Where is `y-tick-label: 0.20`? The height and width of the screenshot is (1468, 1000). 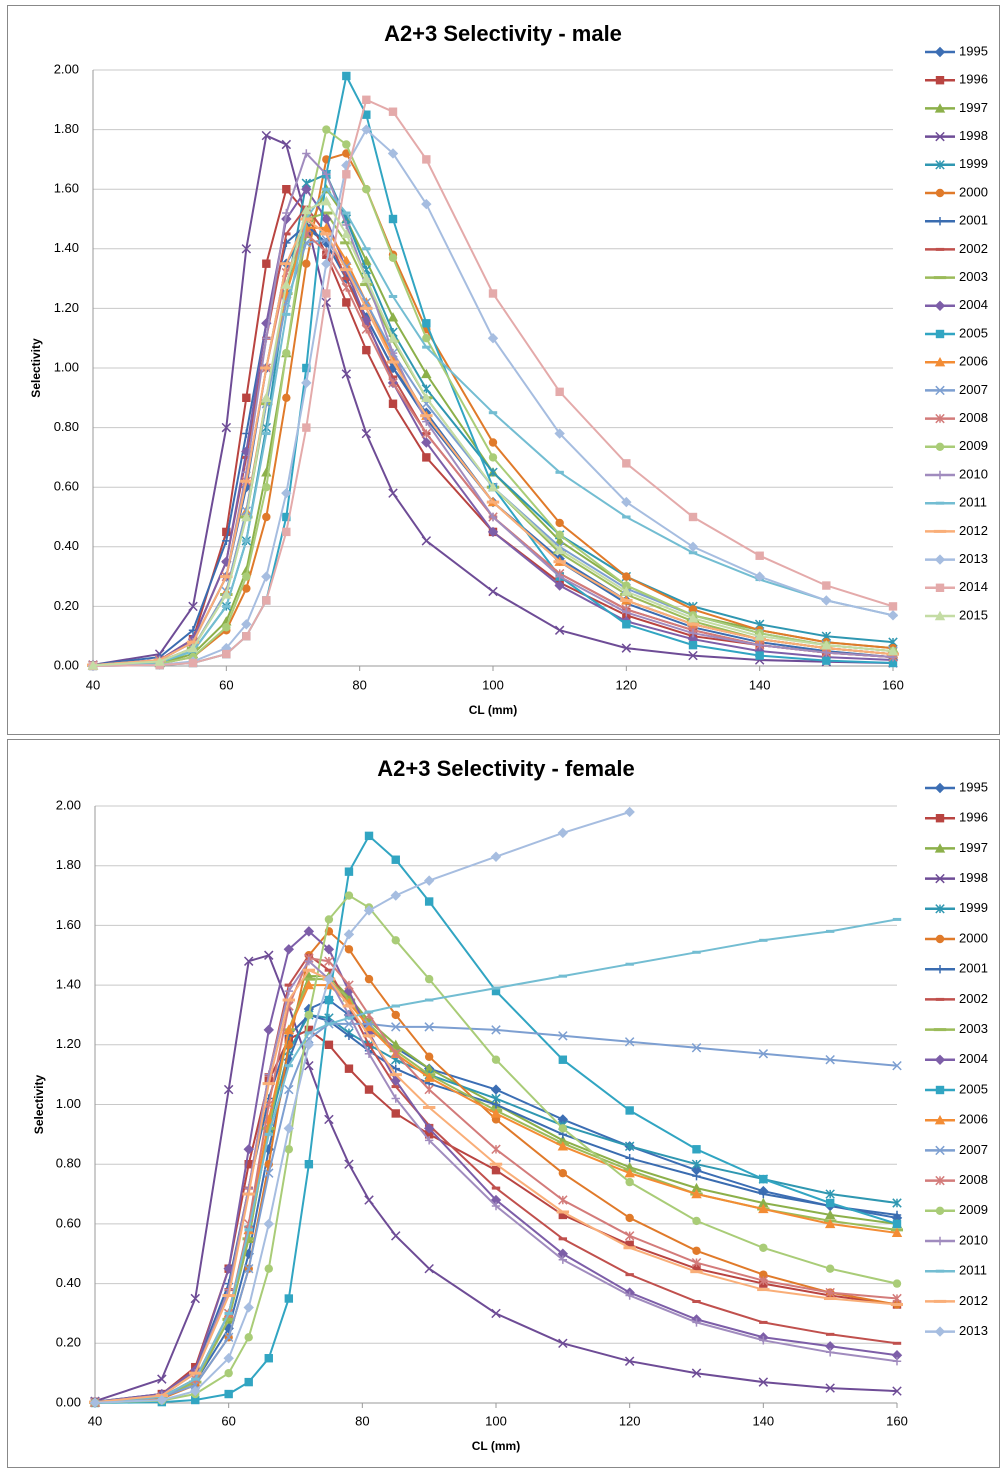 y-tick-label: 0.20 is located at coordinates (66, 605).